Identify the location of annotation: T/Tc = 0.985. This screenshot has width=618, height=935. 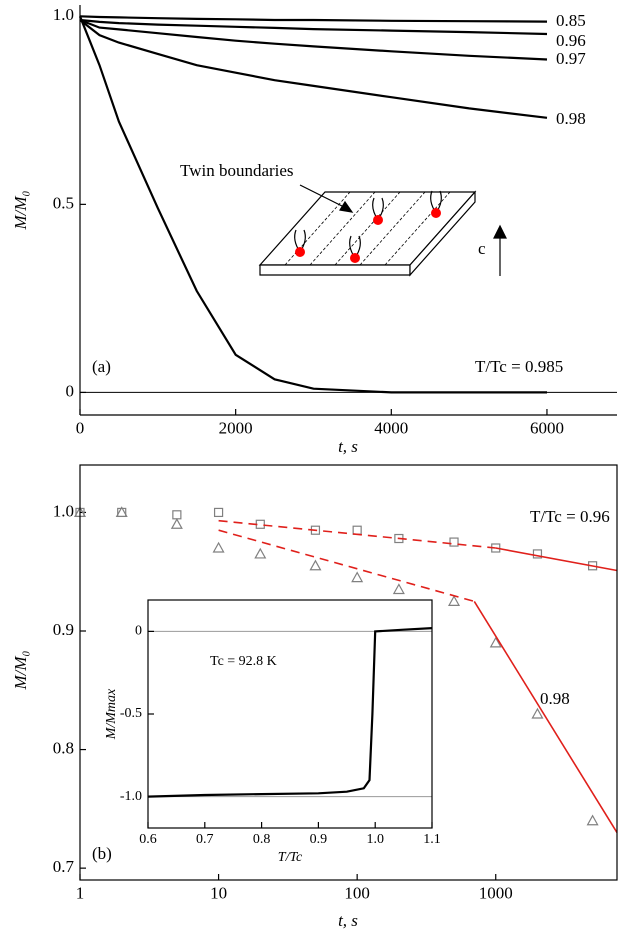
(519, 366).